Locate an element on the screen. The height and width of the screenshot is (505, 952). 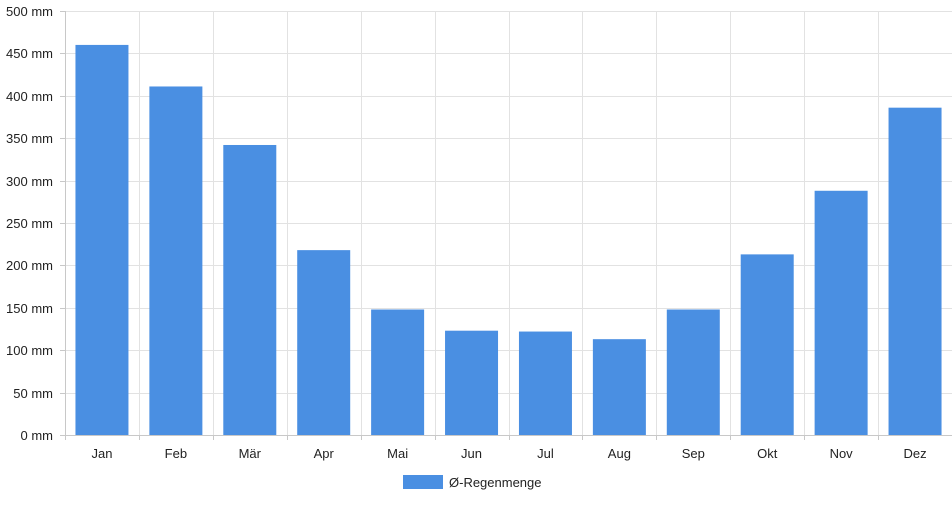
y-tick-label: 500 mm is located at coordinates (29, 11).